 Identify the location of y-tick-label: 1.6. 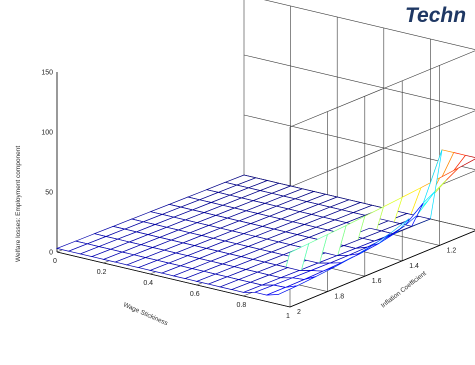
(377, 281).